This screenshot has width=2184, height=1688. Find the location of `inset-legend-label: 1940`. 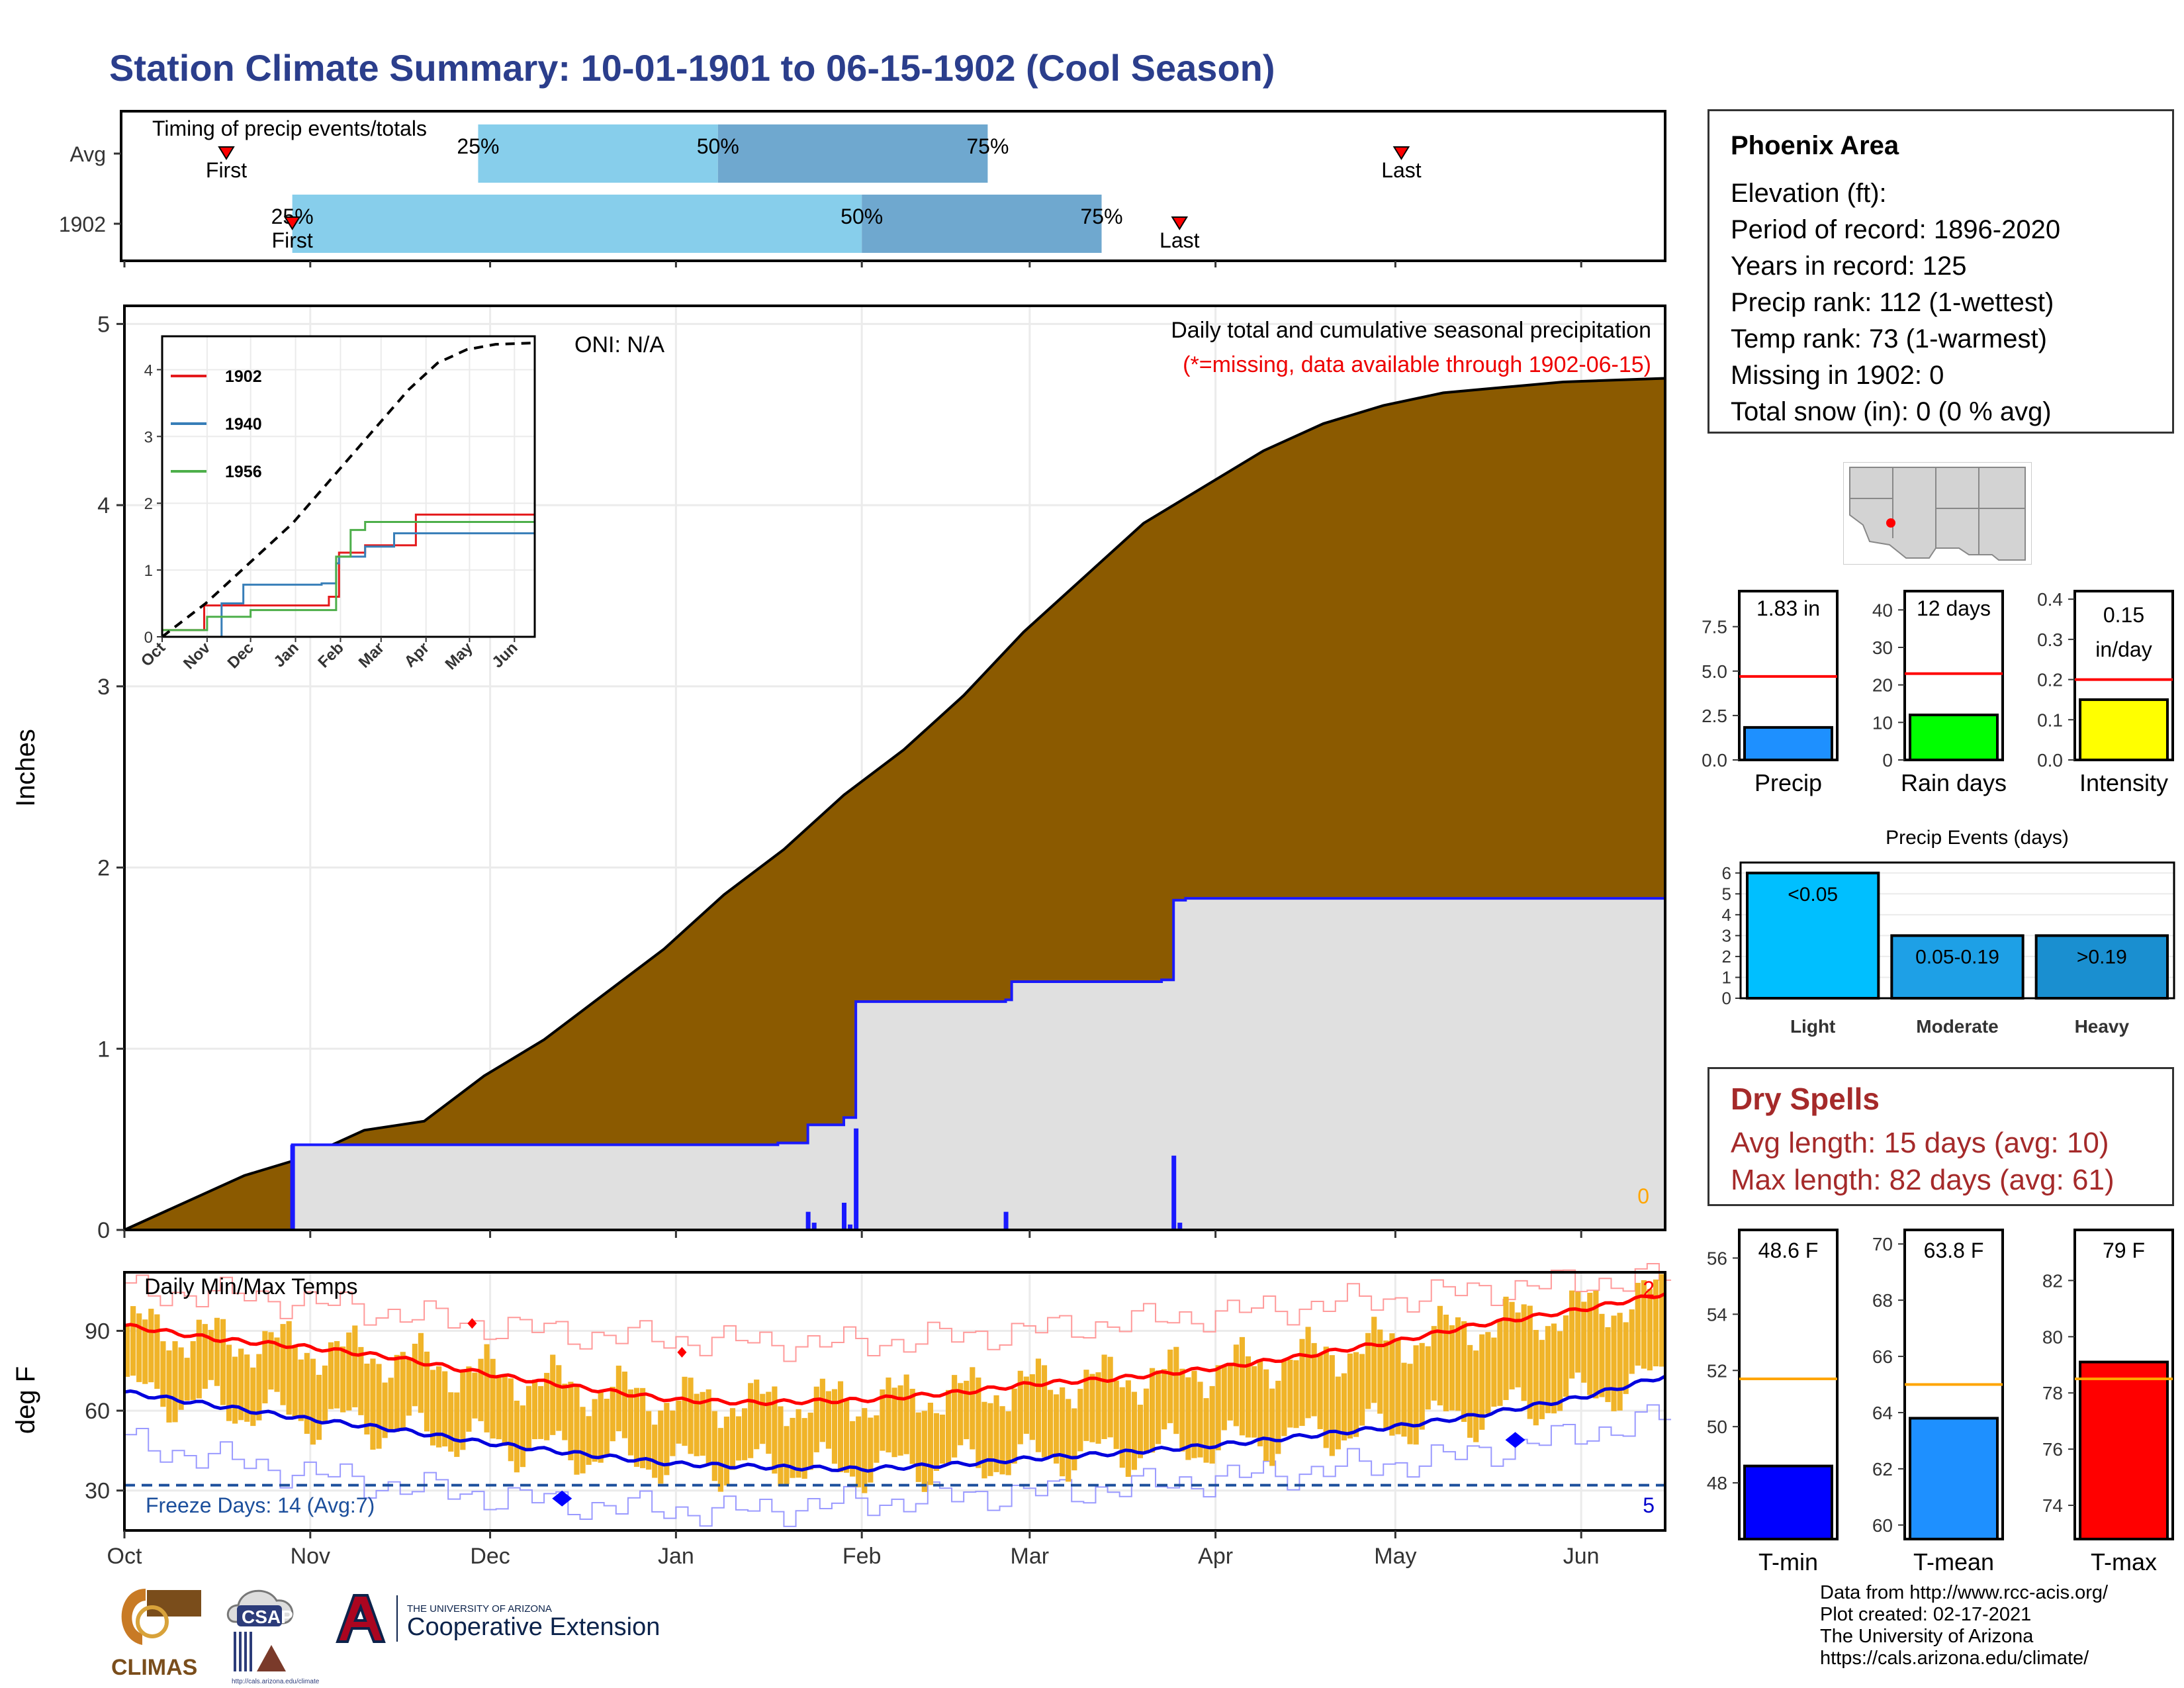

inset-legend-label: 1940 is located at coordinates (244, 424).